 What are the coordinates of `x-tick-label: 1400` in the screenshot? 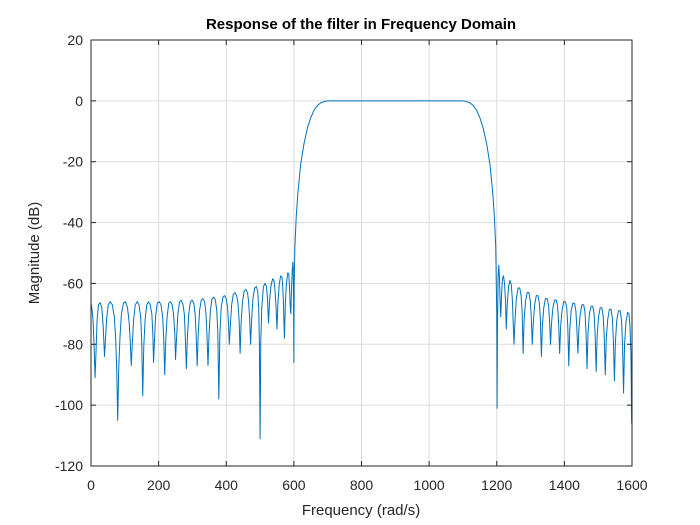 It's located at (564, 485).